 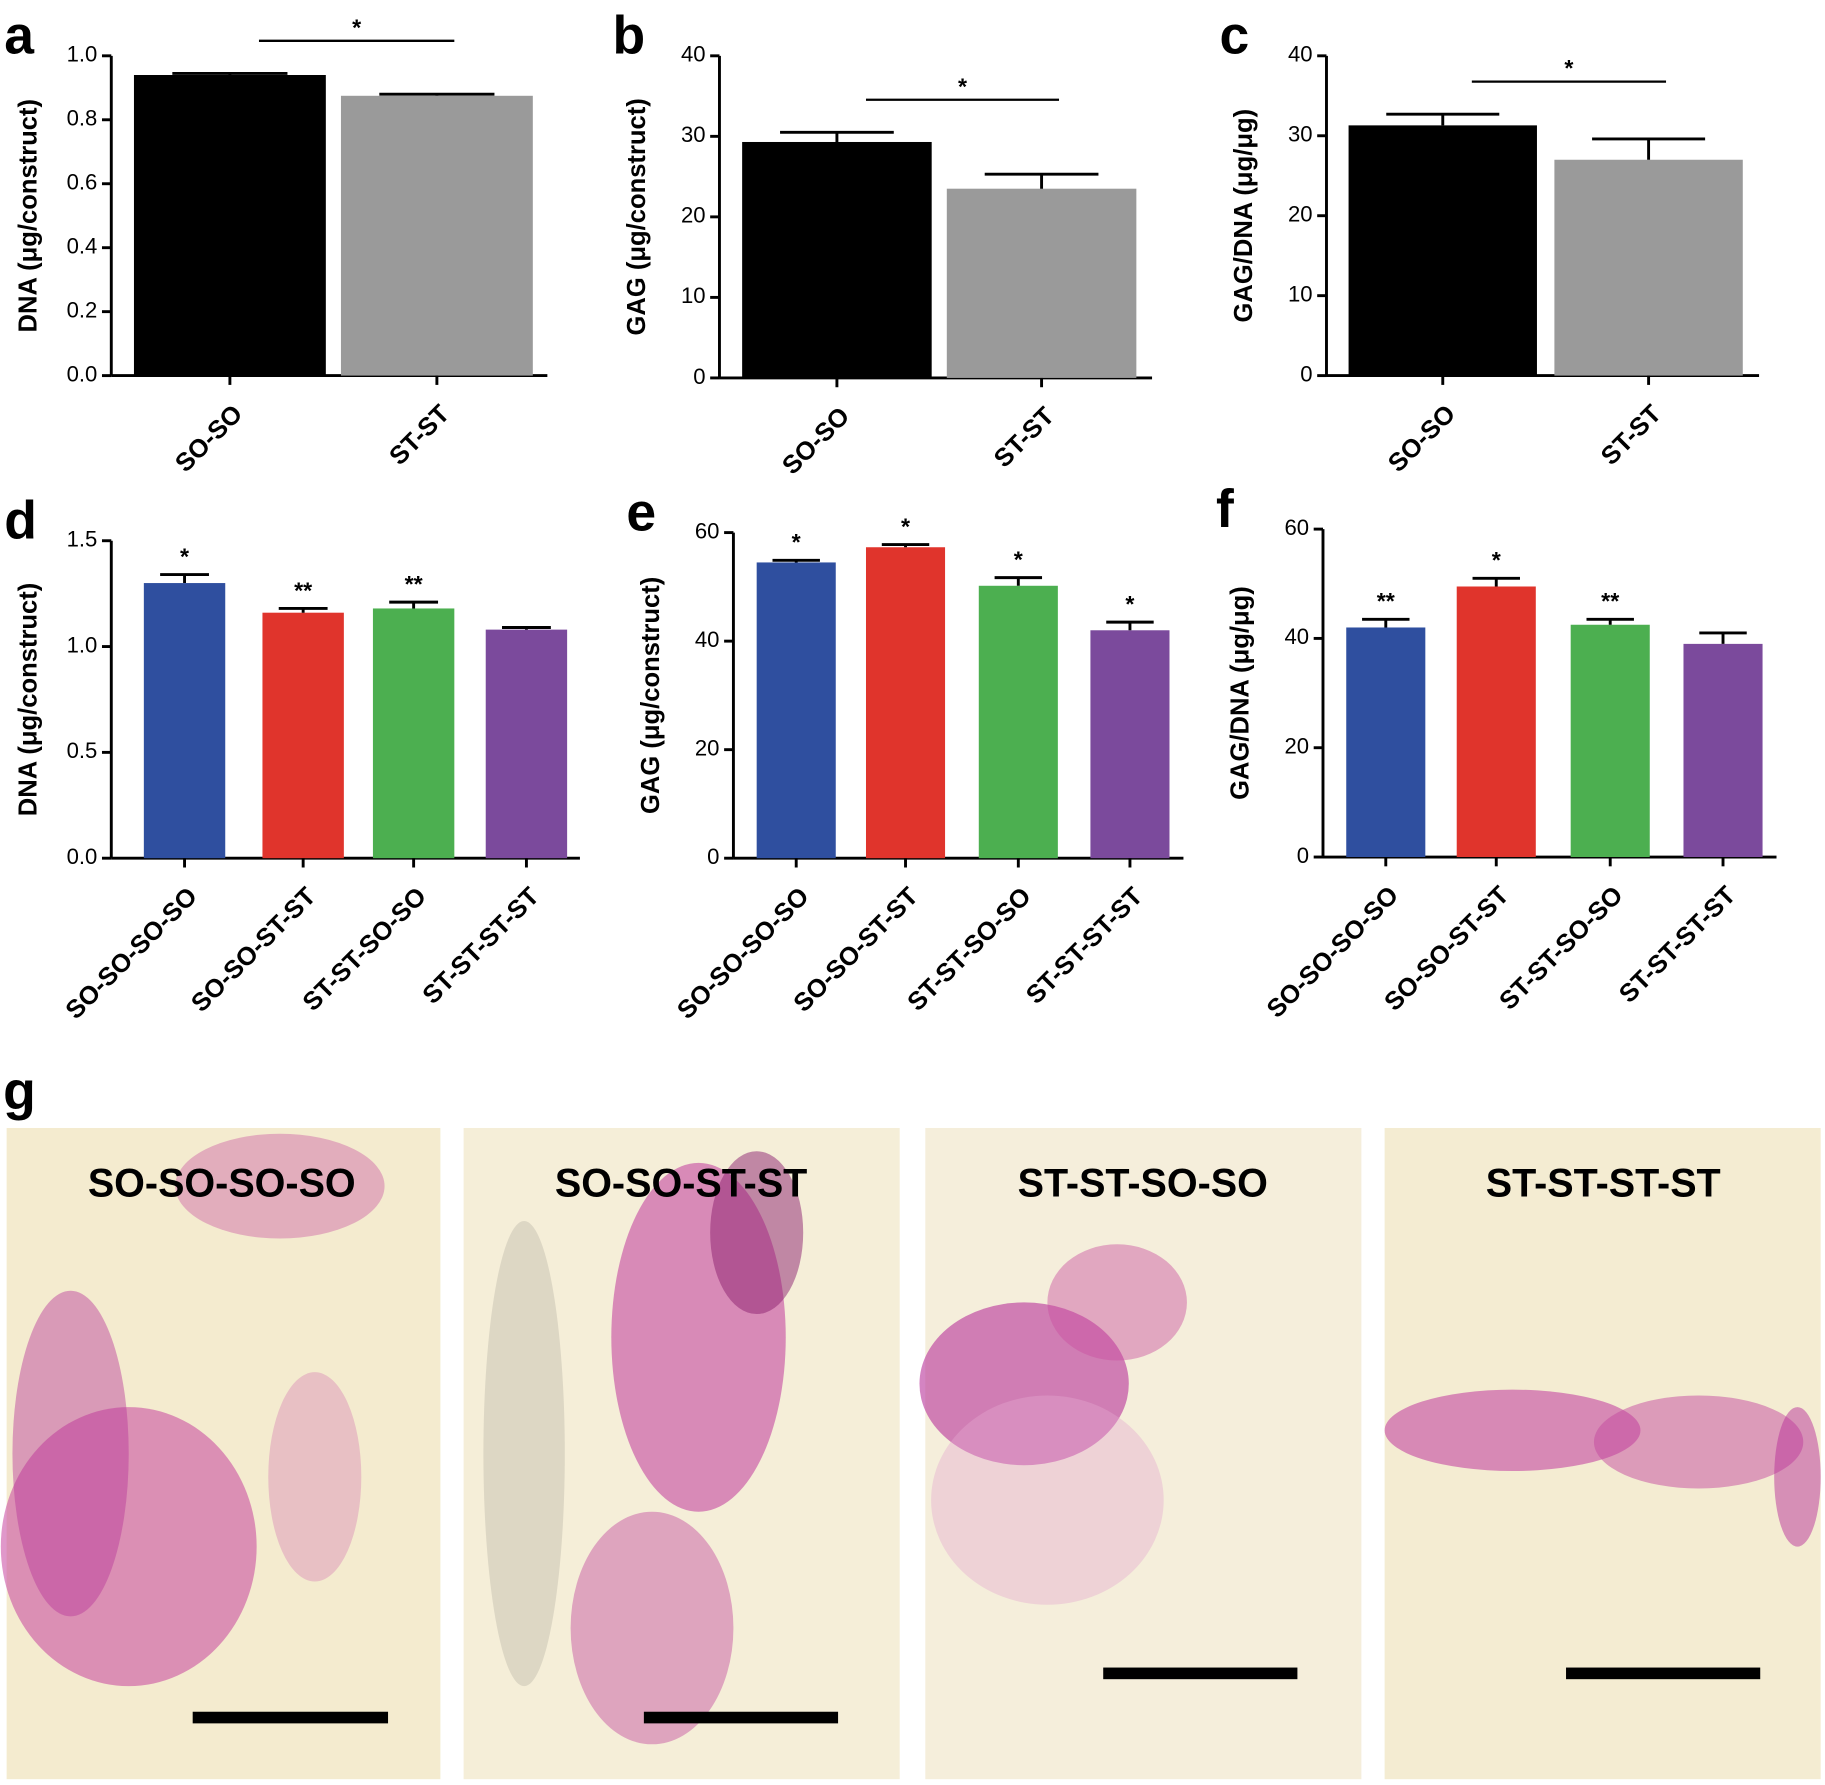 What do you see at coordinates (82, 750) in the screenshot?
I see `y-tick-label: 0.5` at bounding box center [82, 750].